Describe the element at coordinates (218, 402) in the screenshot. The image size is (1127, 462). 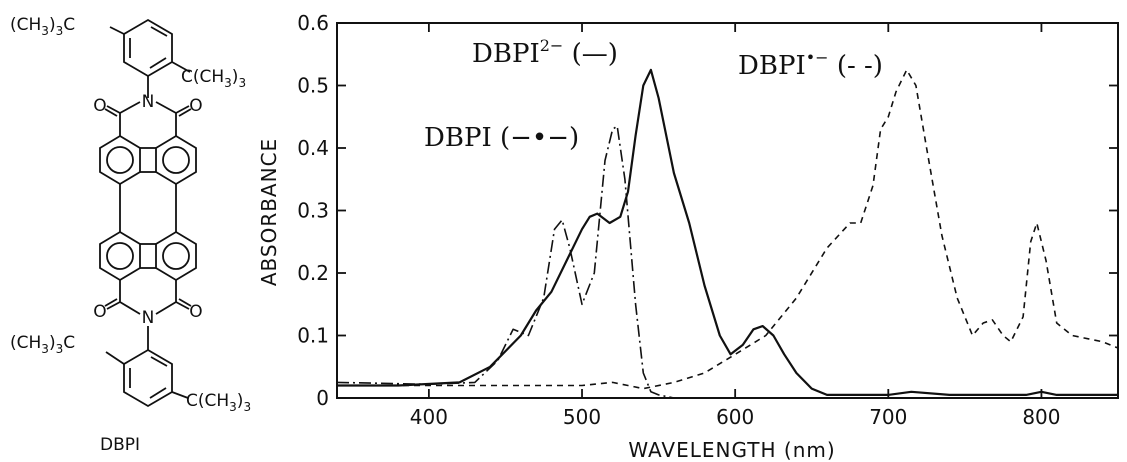
I see `substituent-bottom-right: C(CH3)3` at that location.